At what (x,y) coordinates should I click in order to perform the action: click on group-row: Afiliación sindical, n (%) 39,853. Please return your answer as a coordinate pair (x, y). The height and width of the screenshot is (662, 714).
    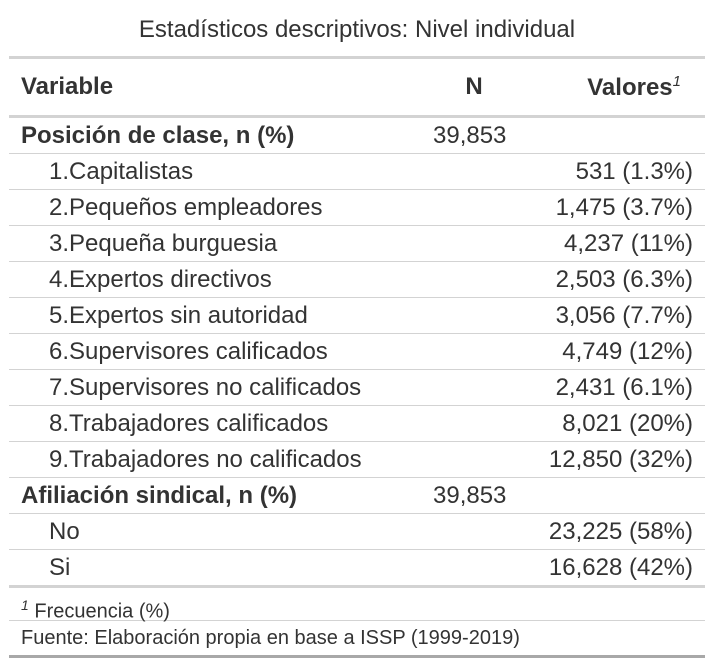
    Looking at the image, I should click on (357, 495).